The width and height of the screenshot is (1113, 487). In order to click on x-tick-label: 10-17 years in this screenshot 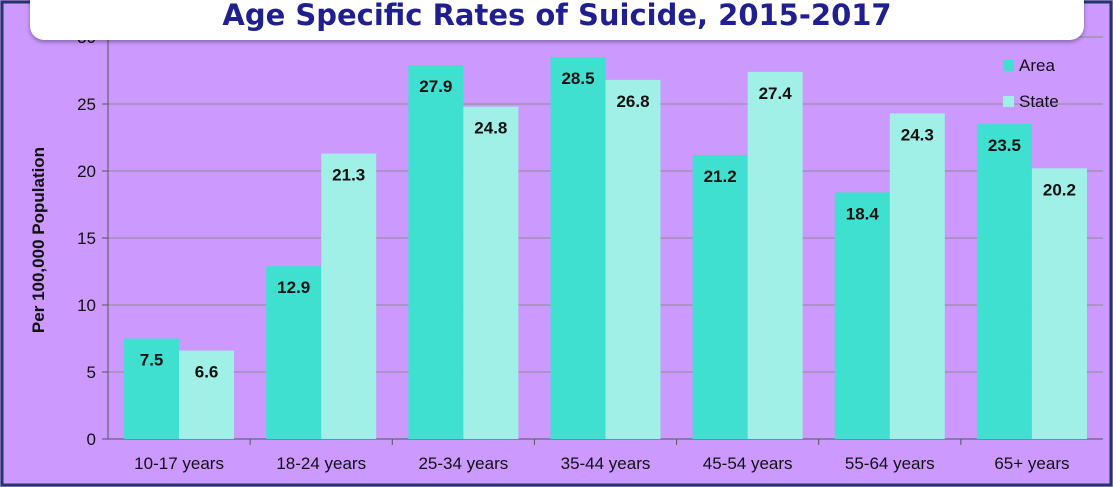, I will do `click(179, 463)`.